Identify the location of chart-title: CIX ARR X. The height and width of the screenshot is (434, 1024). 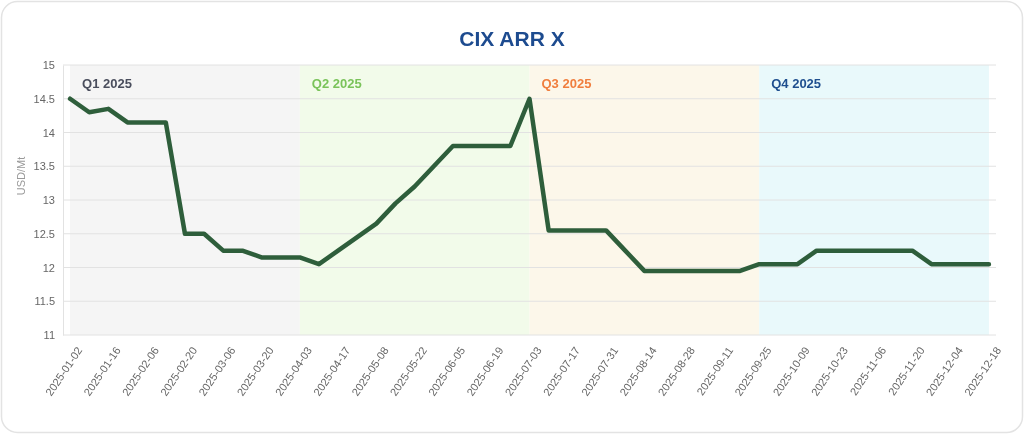
(512, 38).